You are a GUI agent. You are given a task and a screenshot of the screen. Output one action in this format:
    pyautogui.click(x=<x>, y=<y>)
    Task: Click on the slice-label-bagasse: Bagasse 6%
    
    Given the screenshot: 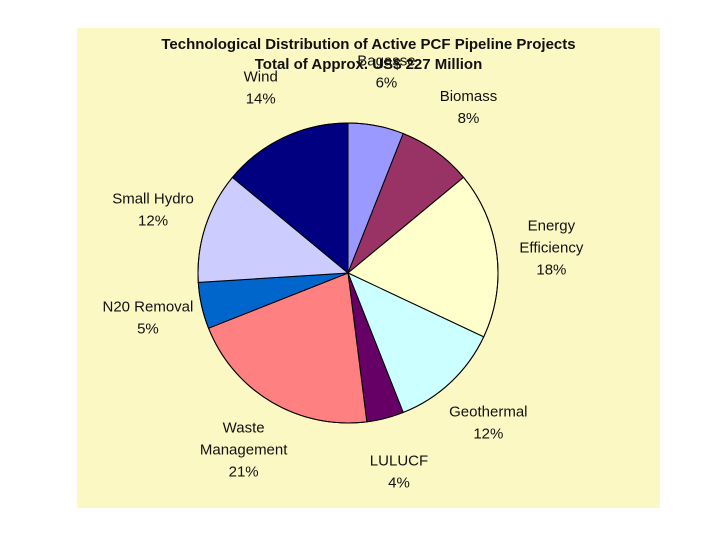 What is the action you would take?
    pyautogui.click(x=386, y=72)
    